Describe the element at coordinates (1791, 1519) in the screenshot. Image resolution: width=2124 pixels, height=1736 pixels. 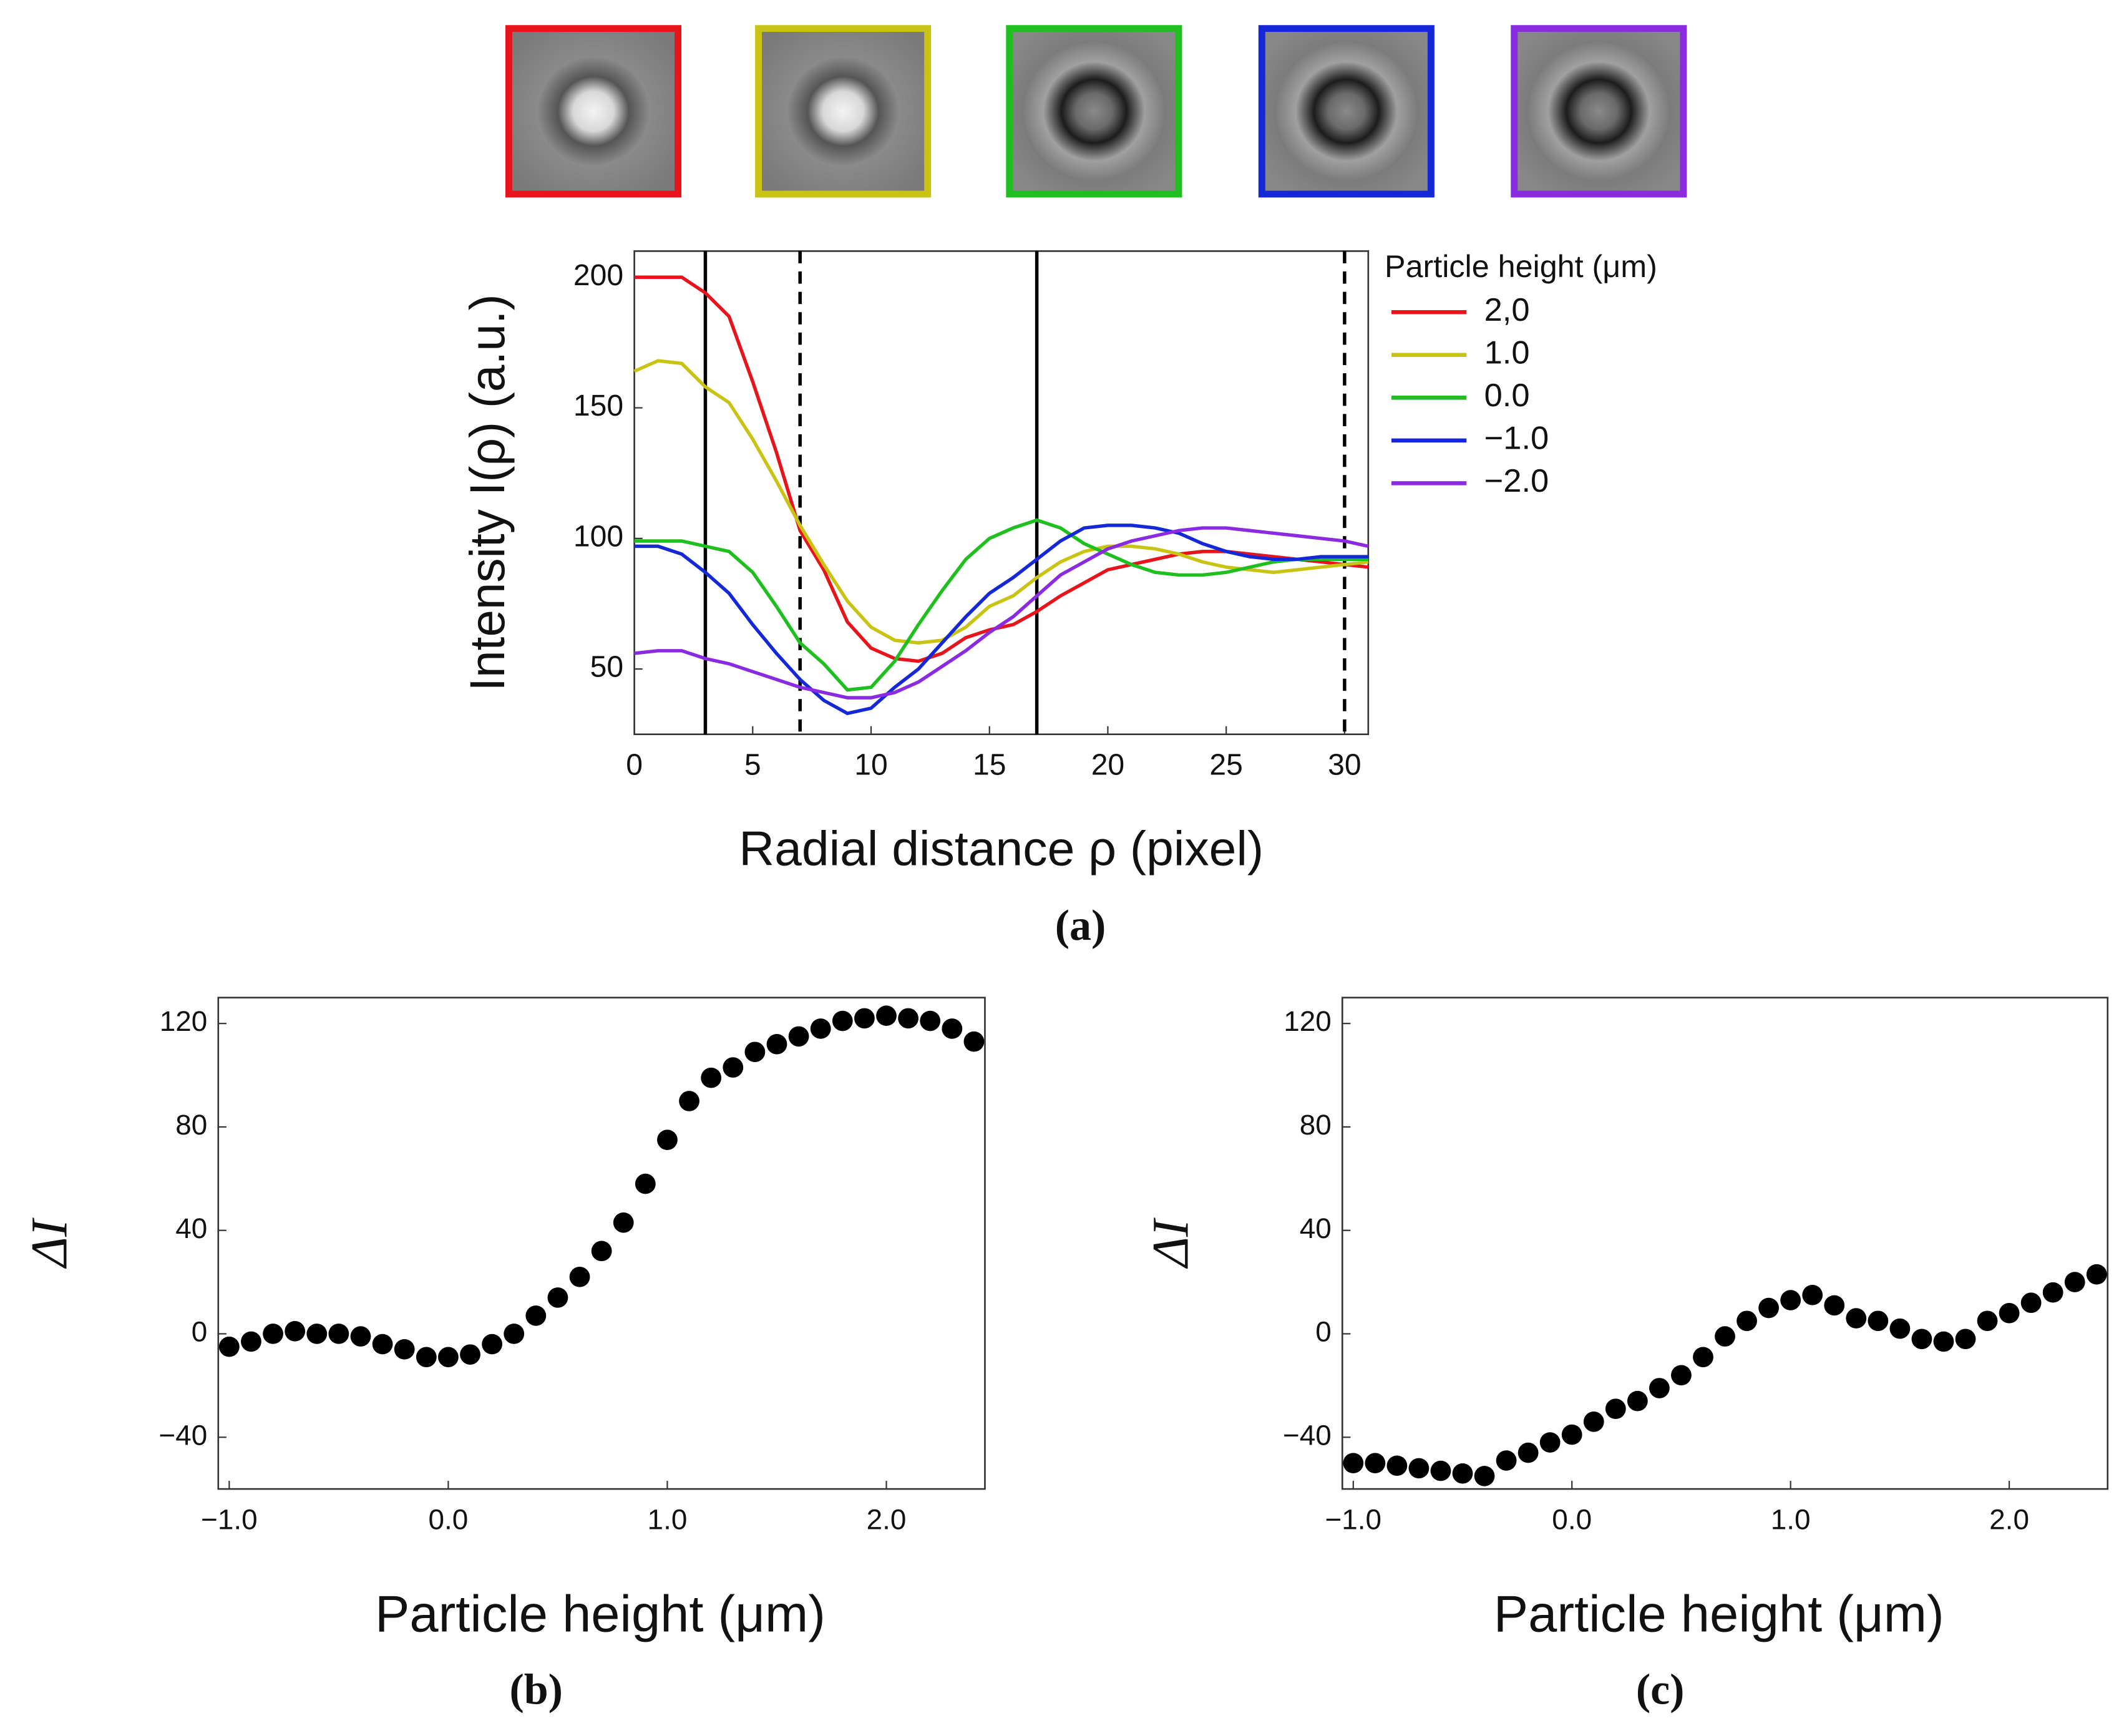
I see `x-tick-label: 1.0` at that location.